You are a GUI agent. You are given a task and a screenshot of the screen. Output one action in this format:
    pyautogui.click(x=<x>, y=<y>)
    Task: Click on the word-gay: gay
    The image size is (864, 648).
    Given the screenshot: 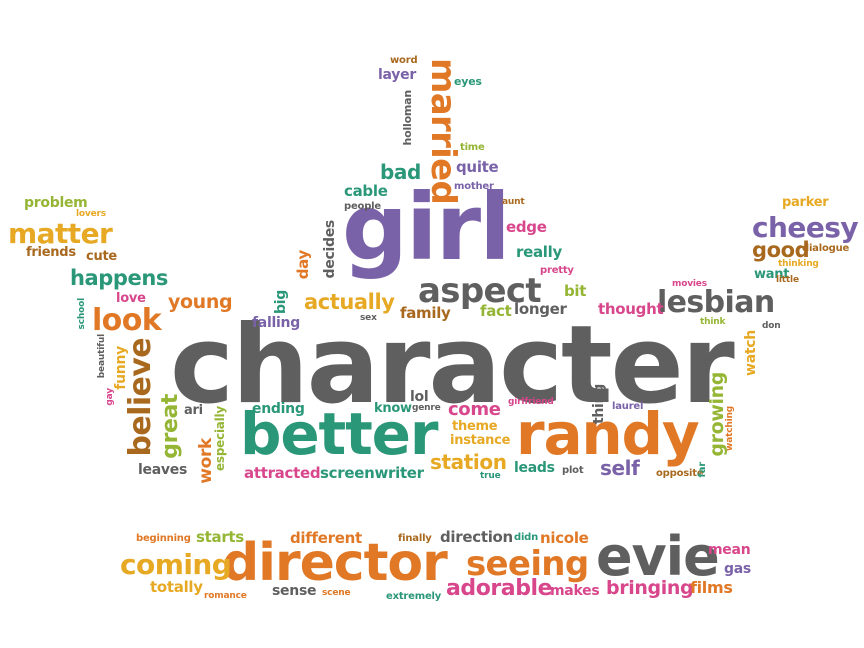 What is the action you would take?
    pyautogui.click(x=110, y=397)
    